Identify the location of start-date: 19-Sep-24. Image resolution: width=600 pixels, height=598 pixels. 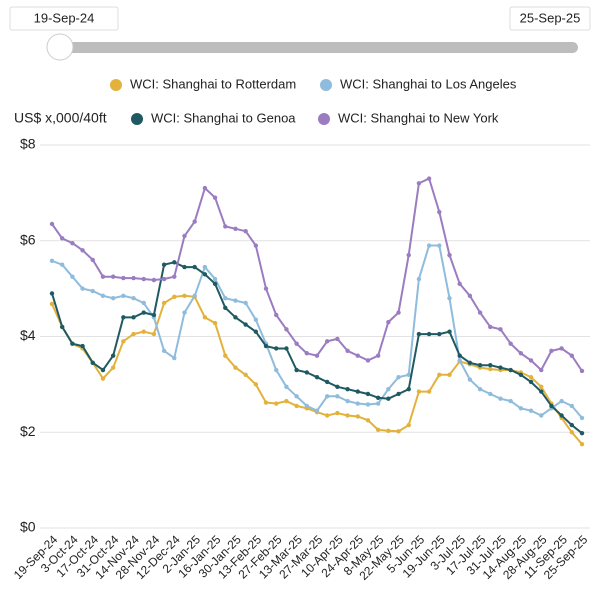
(64, 17).